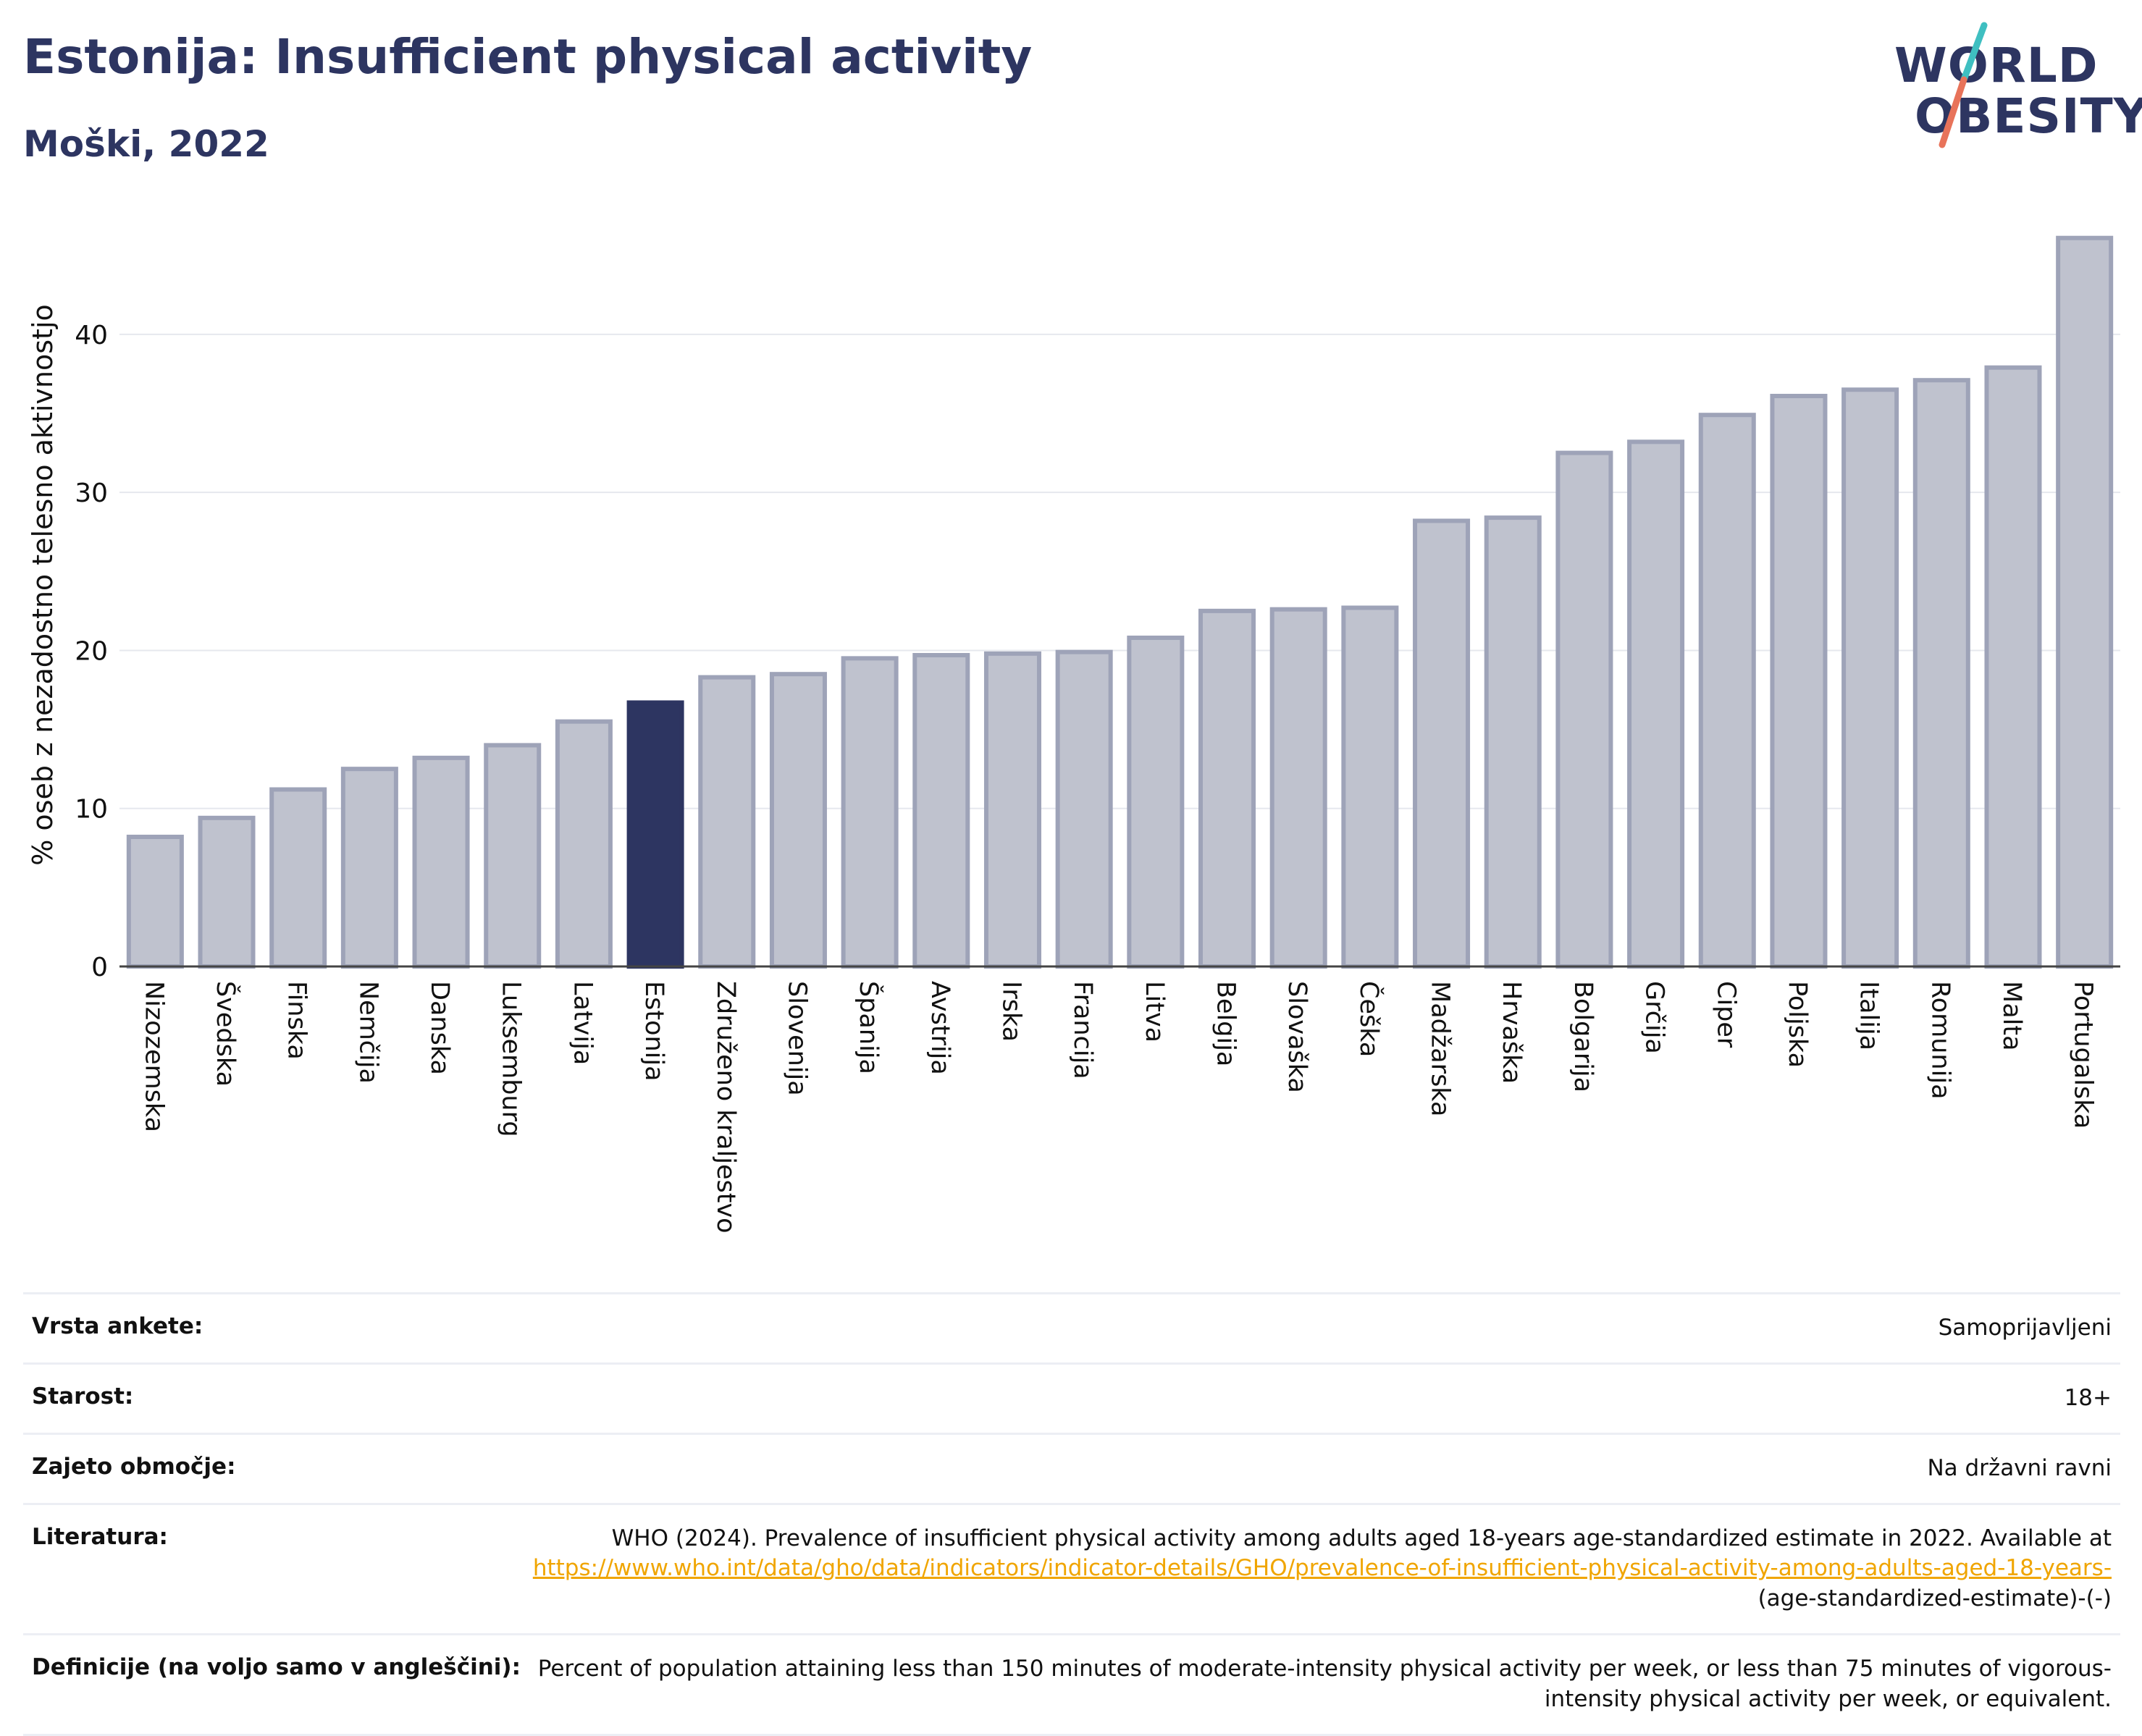 The height and width of the screenshot is (1736, 2142). Describe the element at coordinates (1996, 65) in the screenshot. I see `logo-line-1: WORLD` at that location.